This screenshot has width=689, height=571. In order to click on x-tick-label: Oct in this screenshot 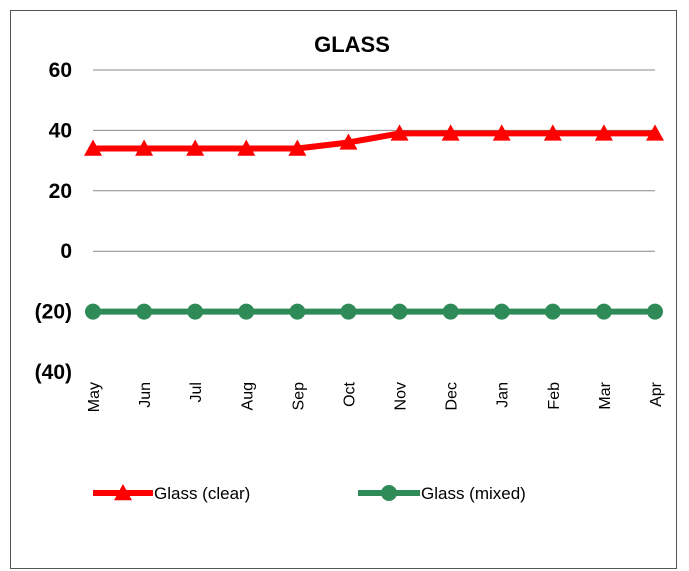, I will do `click(349, 393)`.